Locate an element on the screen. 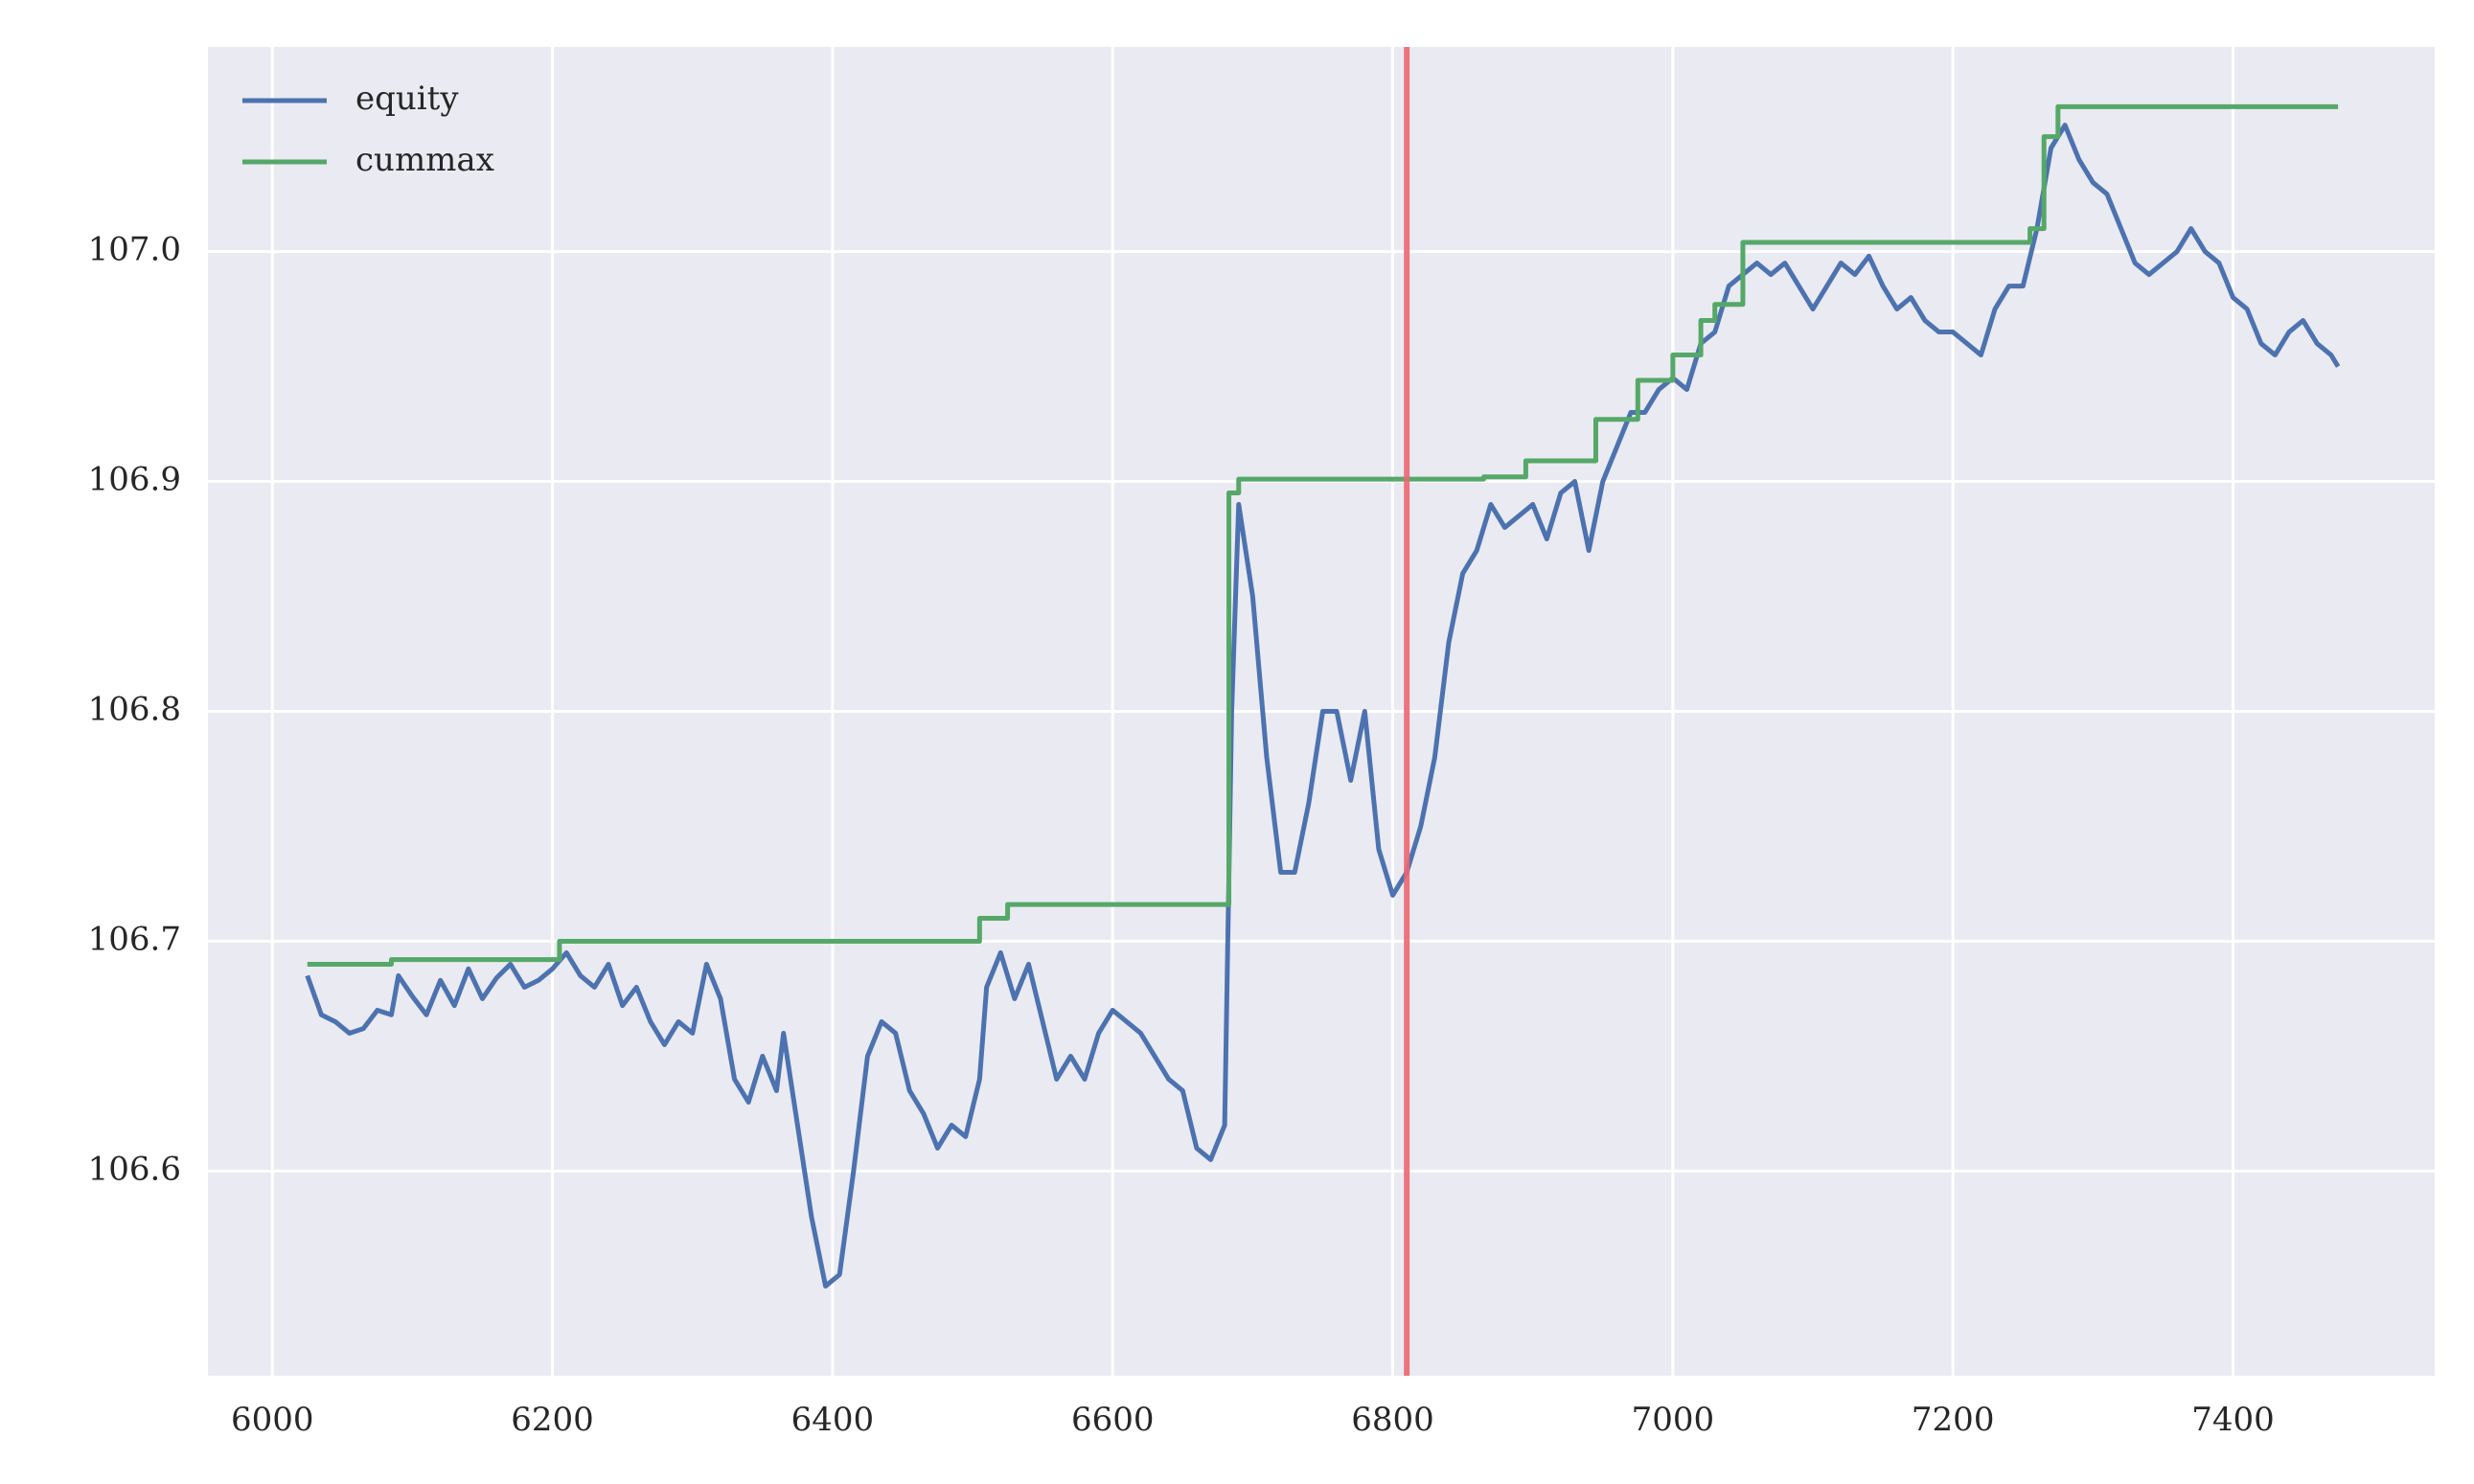 The height and width of the screenshot is (1484, 2474). y-tick-label: 106.8 is located at coordinates (134, 710).